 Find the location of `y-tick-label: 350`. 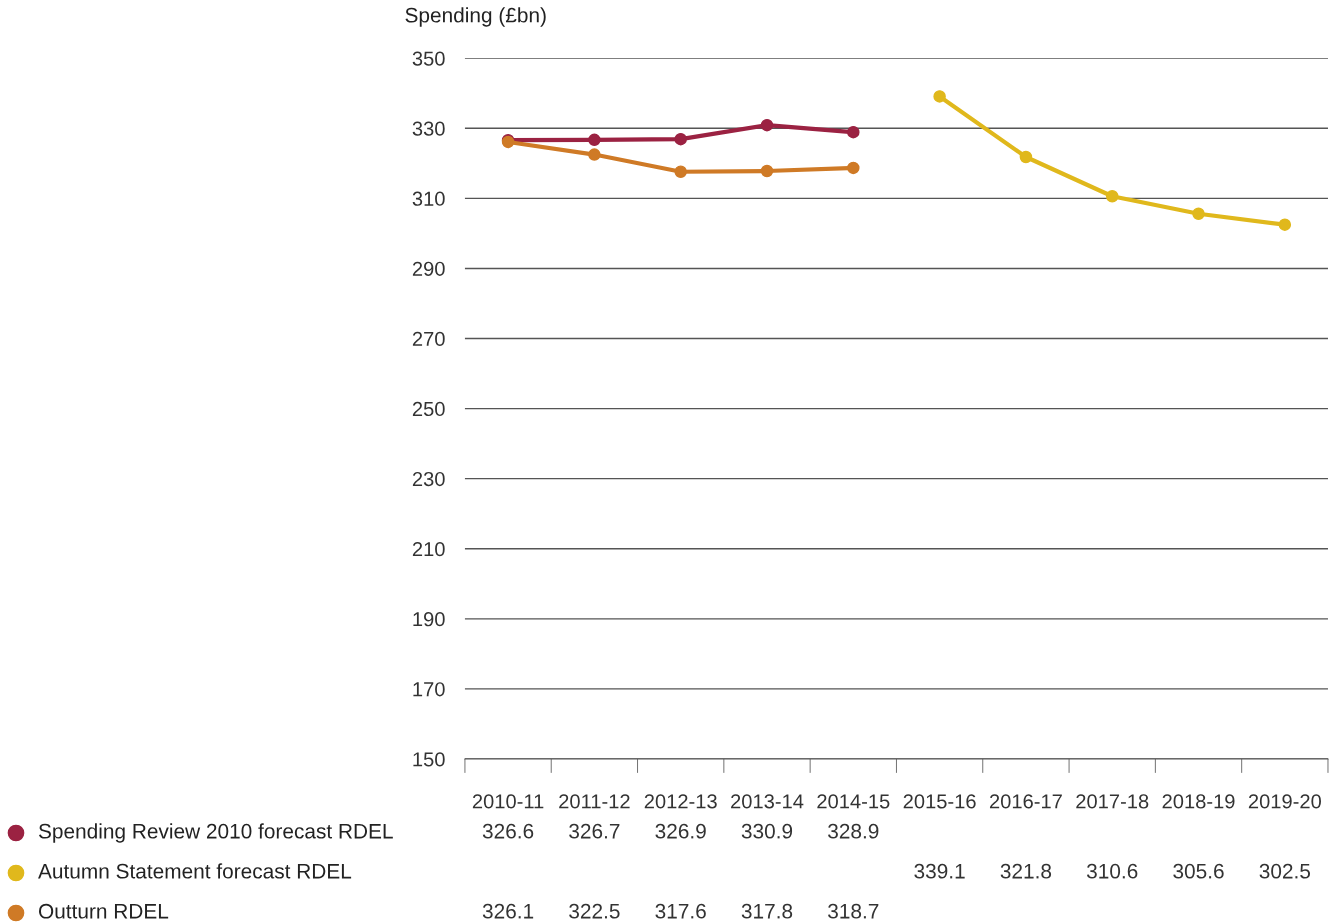

y-tick-label: 350 is located at coordinates (428, 58).